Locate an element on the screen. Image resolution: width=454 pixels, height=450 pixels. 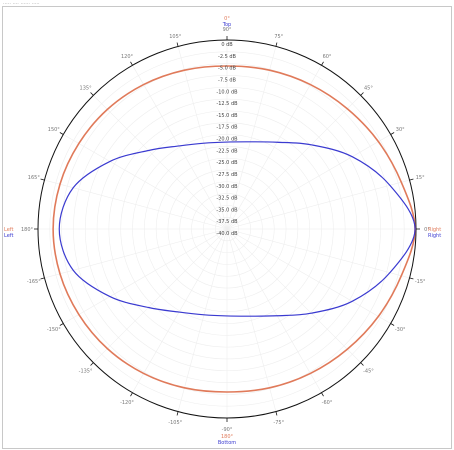
right-marker-a: Right is located at coordinates (434, 230).